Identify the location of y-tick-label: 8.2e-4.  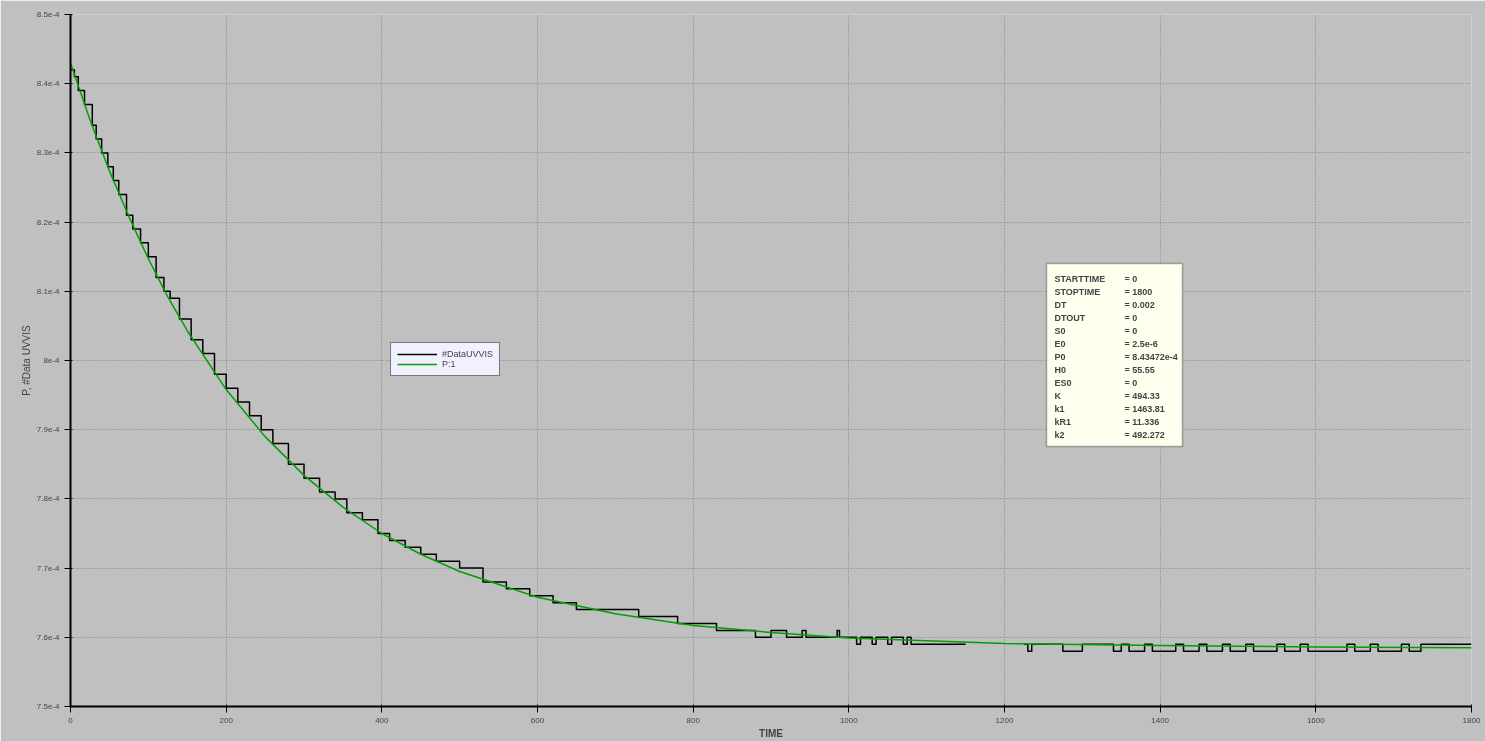
(48, 222).